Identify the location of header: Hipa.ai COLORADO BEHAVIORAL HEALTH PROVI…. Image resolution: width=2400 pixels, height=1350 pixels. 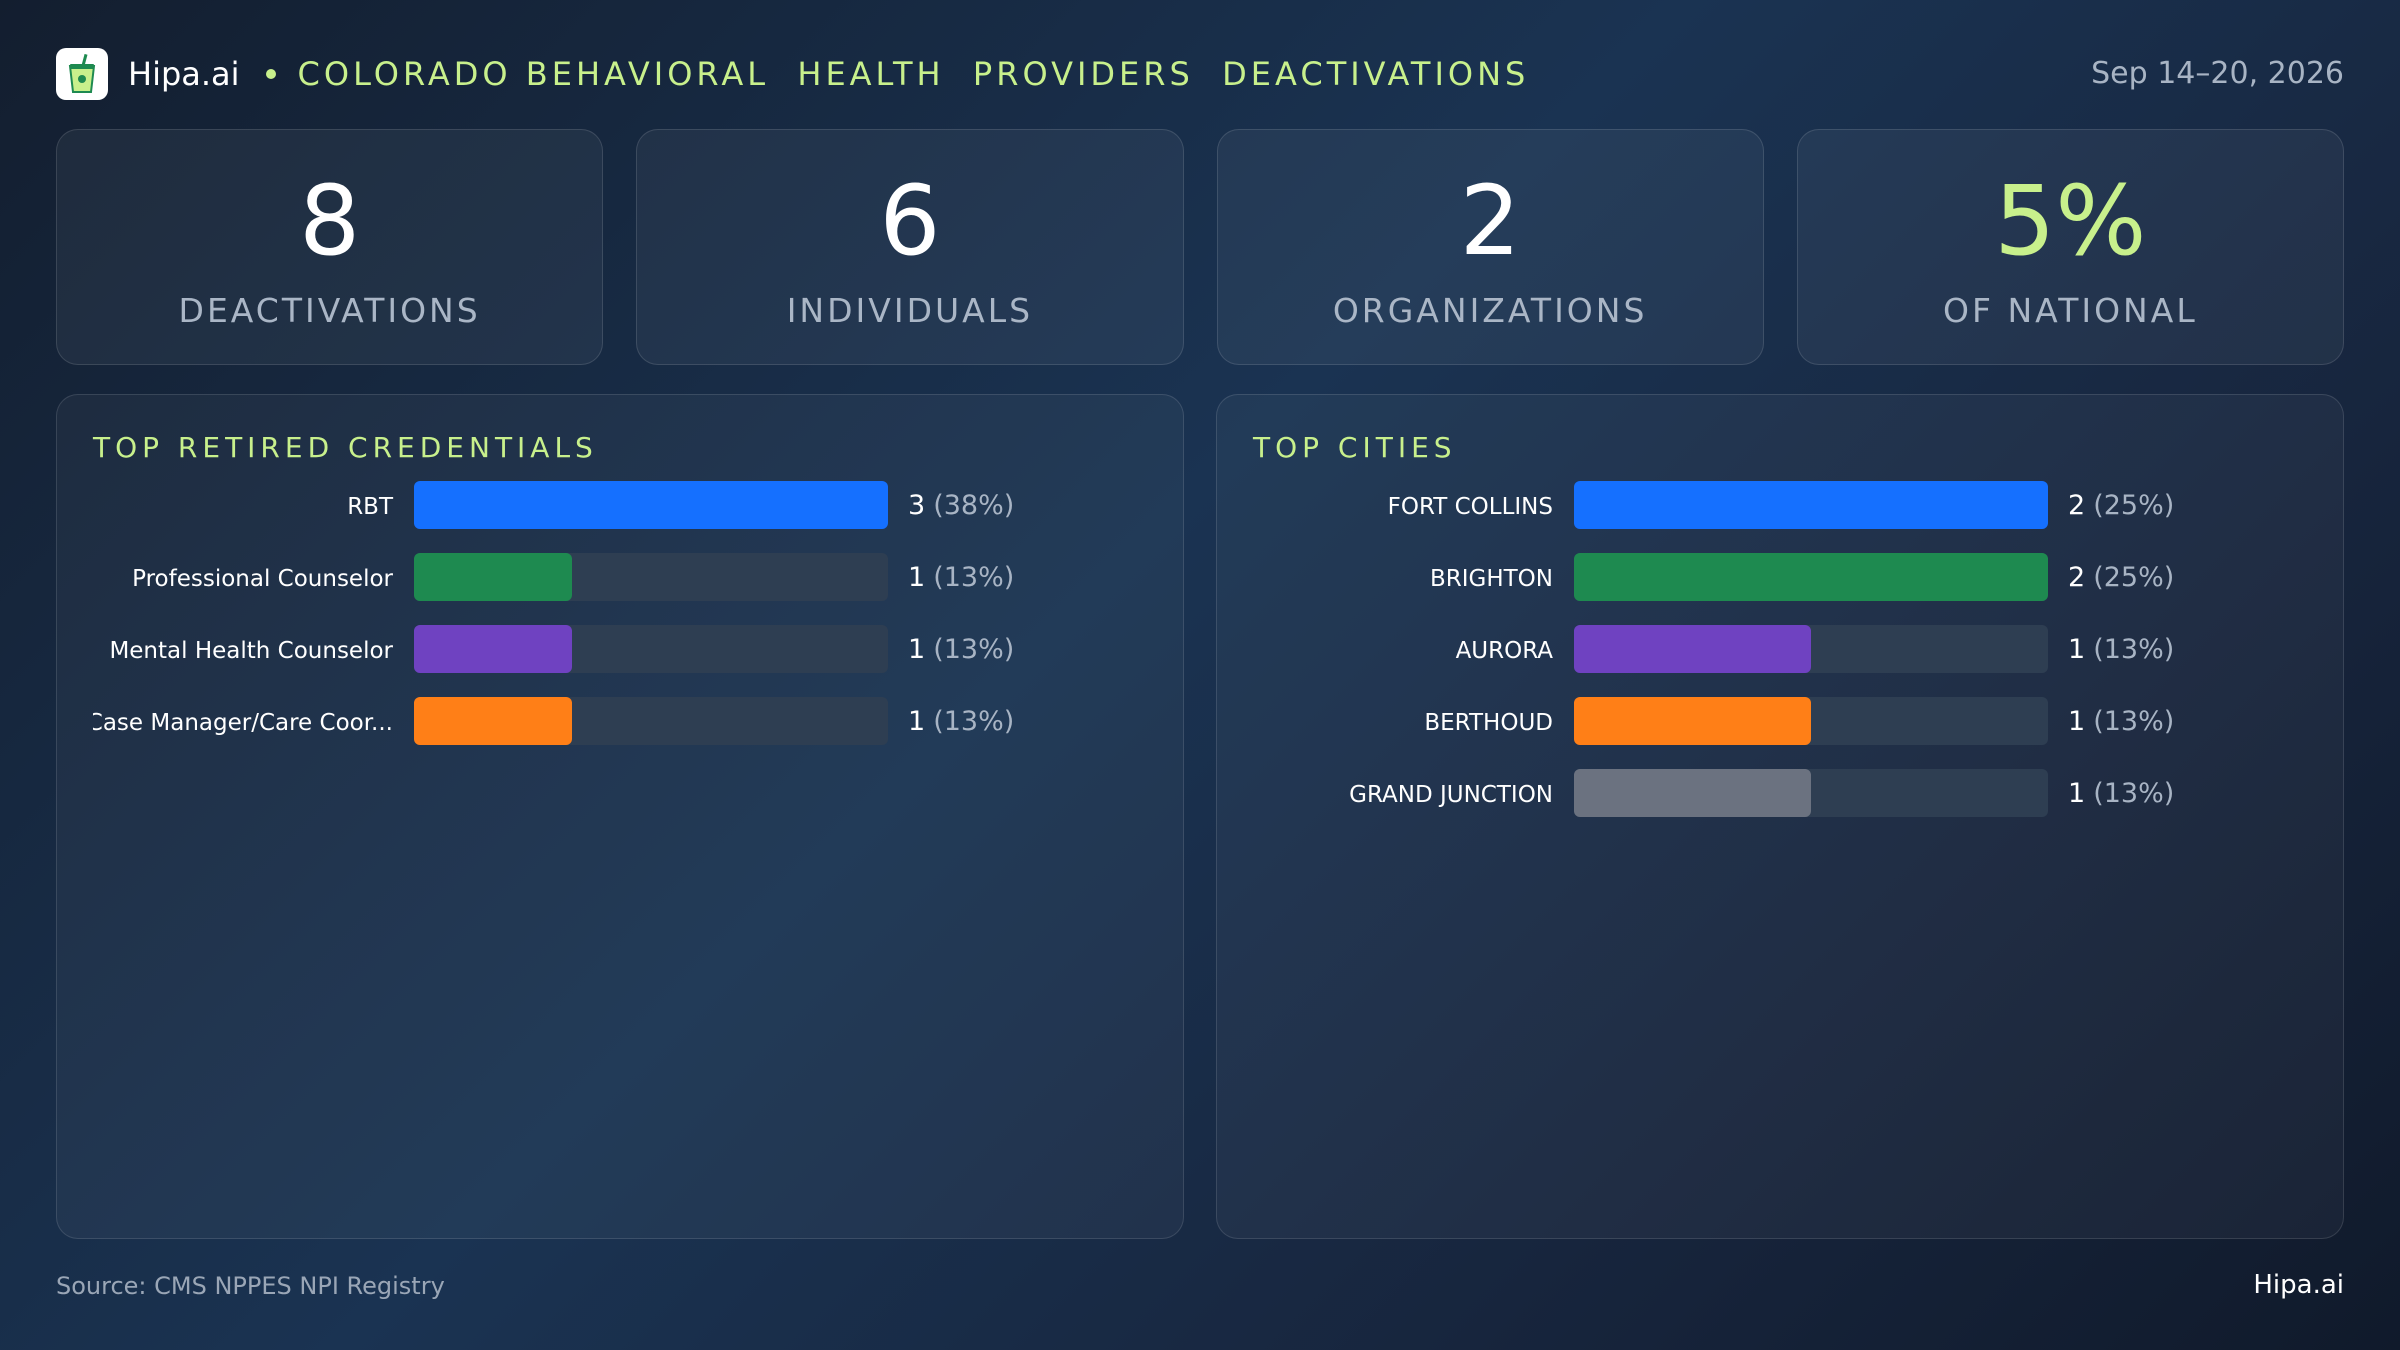
(1200, 74).